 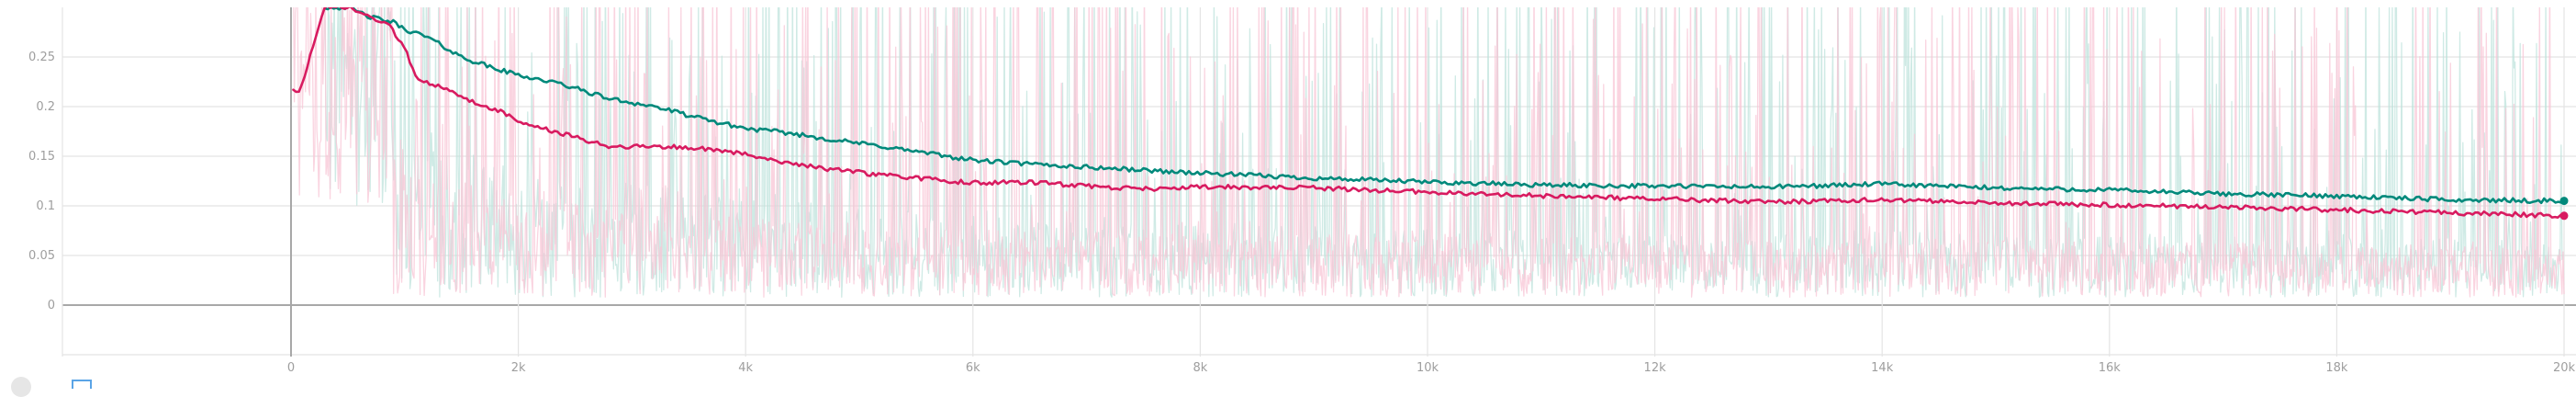 What do you see at coordinates (41, 256) in the screenshot?
I see `y-tick-label: 0.05` at bounding box center [41, 256].